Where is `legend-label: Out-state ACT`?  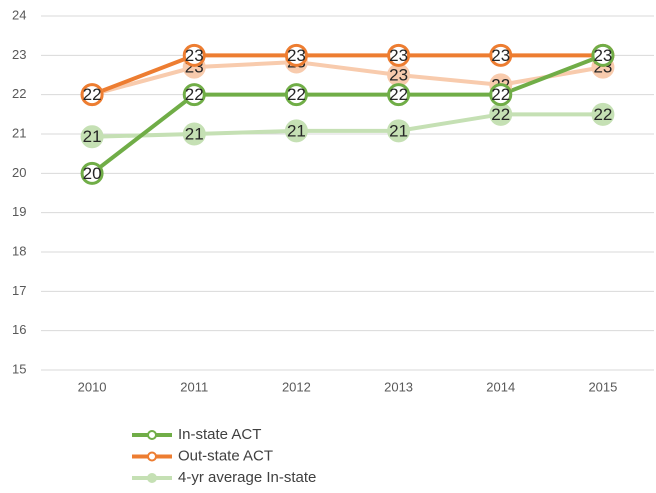
legend-label: Out-state ACT is located at coordinates (225, 455).